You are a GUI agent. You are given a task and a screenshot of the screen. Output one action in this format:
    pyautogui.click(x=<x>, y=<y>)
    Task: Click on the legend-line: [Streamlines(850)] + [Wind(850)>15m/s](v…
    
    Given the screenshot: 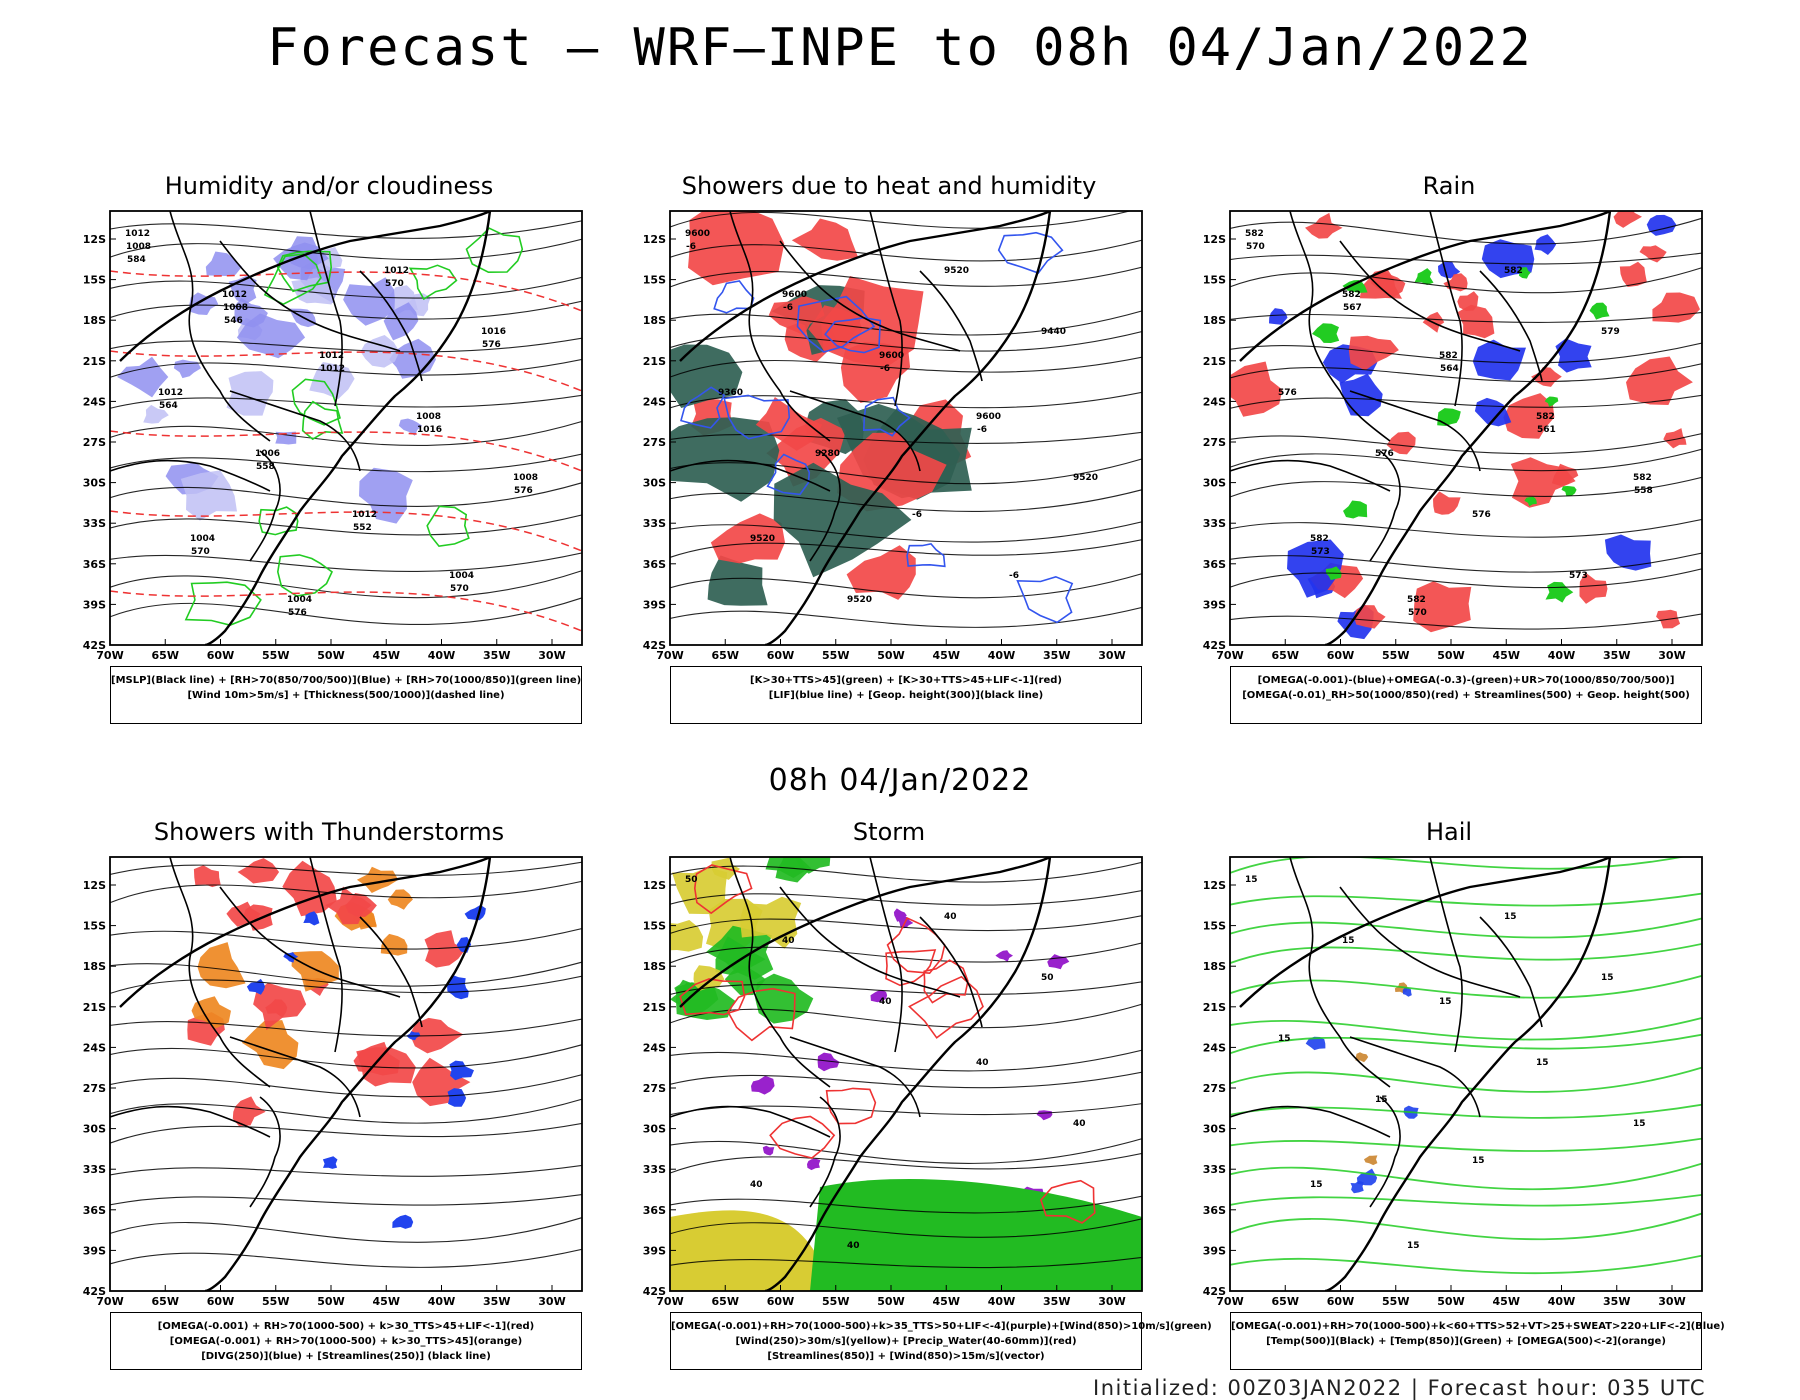 What is the action you would take?
    pyautogui.click(x=906, y=1356)
    